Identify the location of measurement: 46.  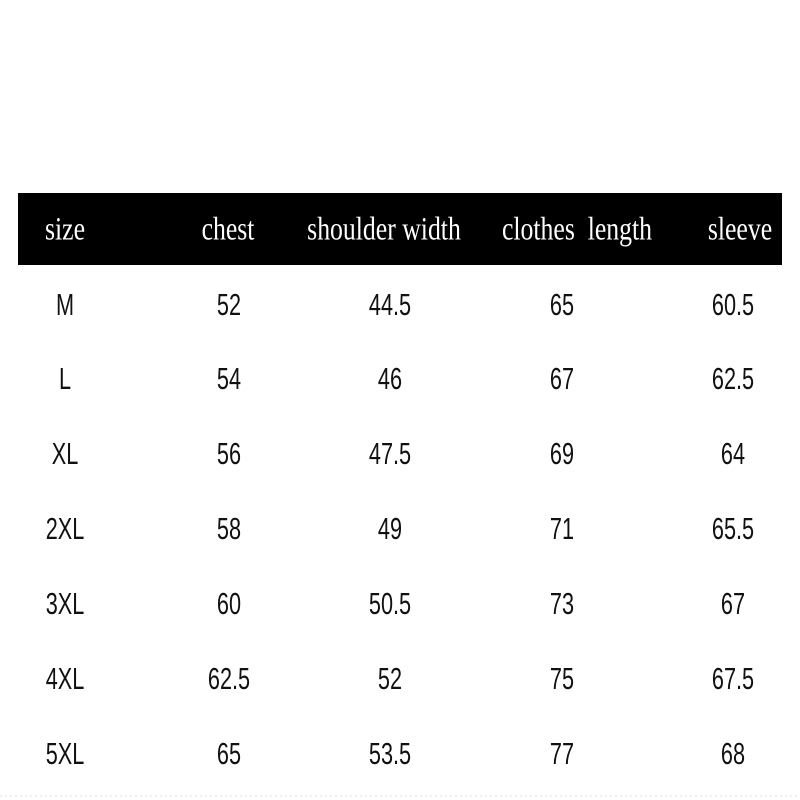
(390, 378).